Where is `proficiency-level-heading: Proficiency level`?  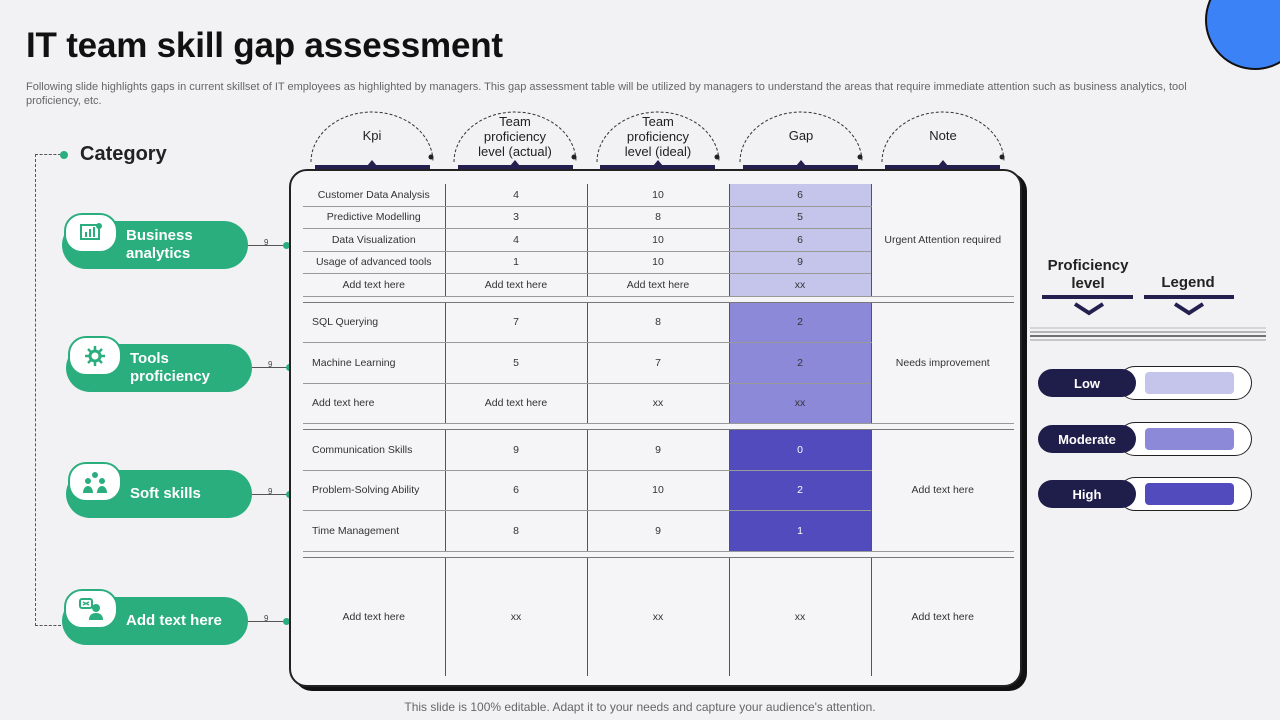 proficiency-level-heading: Proficiency level is located at coordinates (1088, 274).